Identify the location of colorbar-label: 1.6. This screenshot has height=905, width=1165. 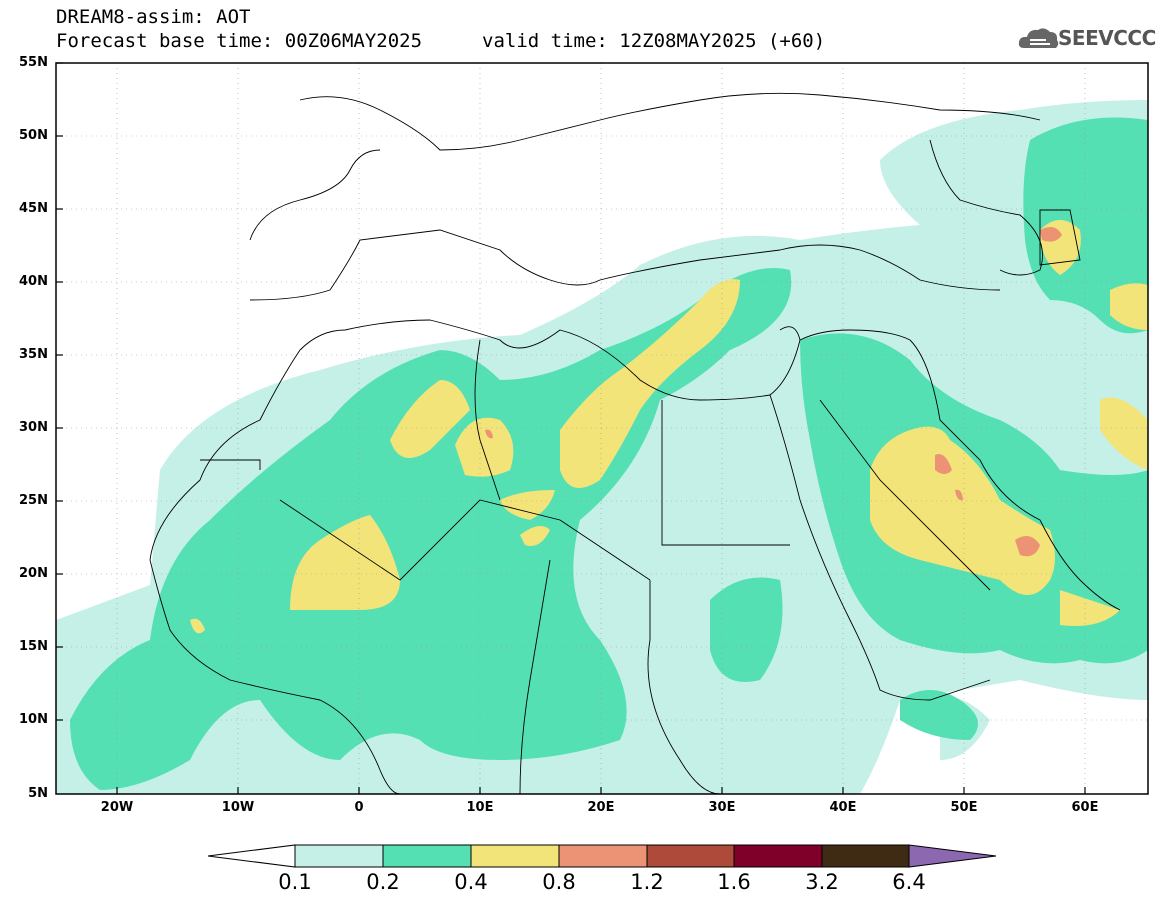
(734, 882).